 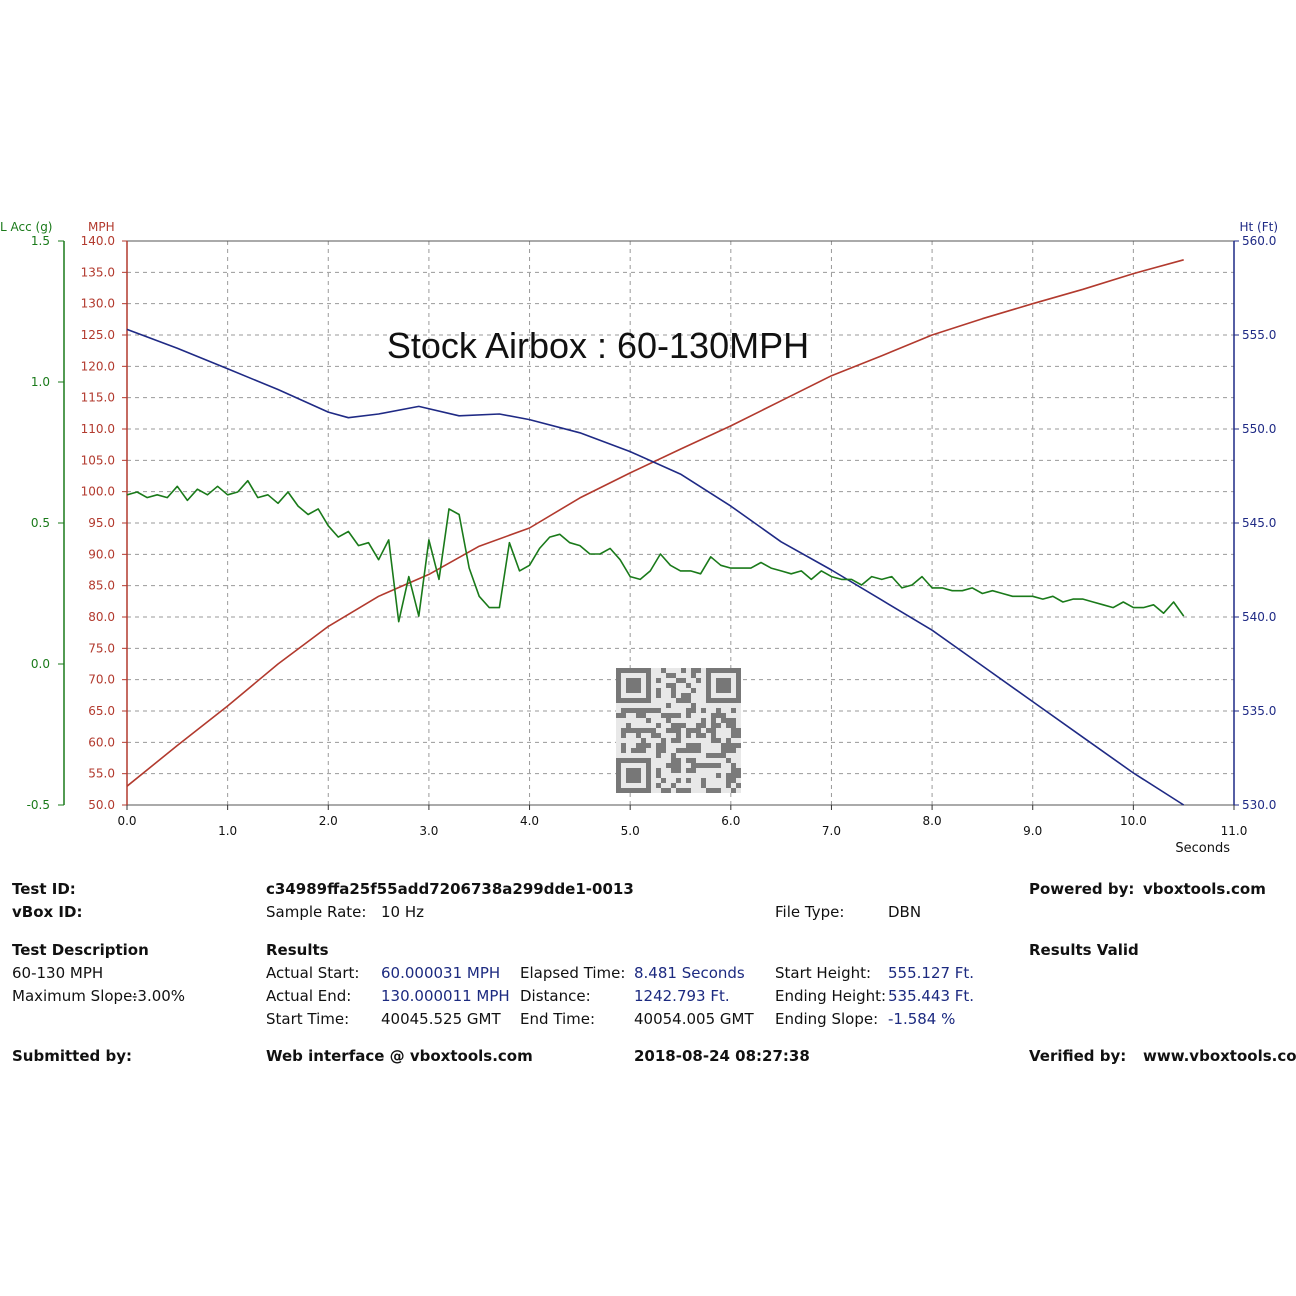 What do you see at coordinates (101, 680) in the screenshot?
I see `speed-tick-label: 70.0` at bounding box center [101, 680].